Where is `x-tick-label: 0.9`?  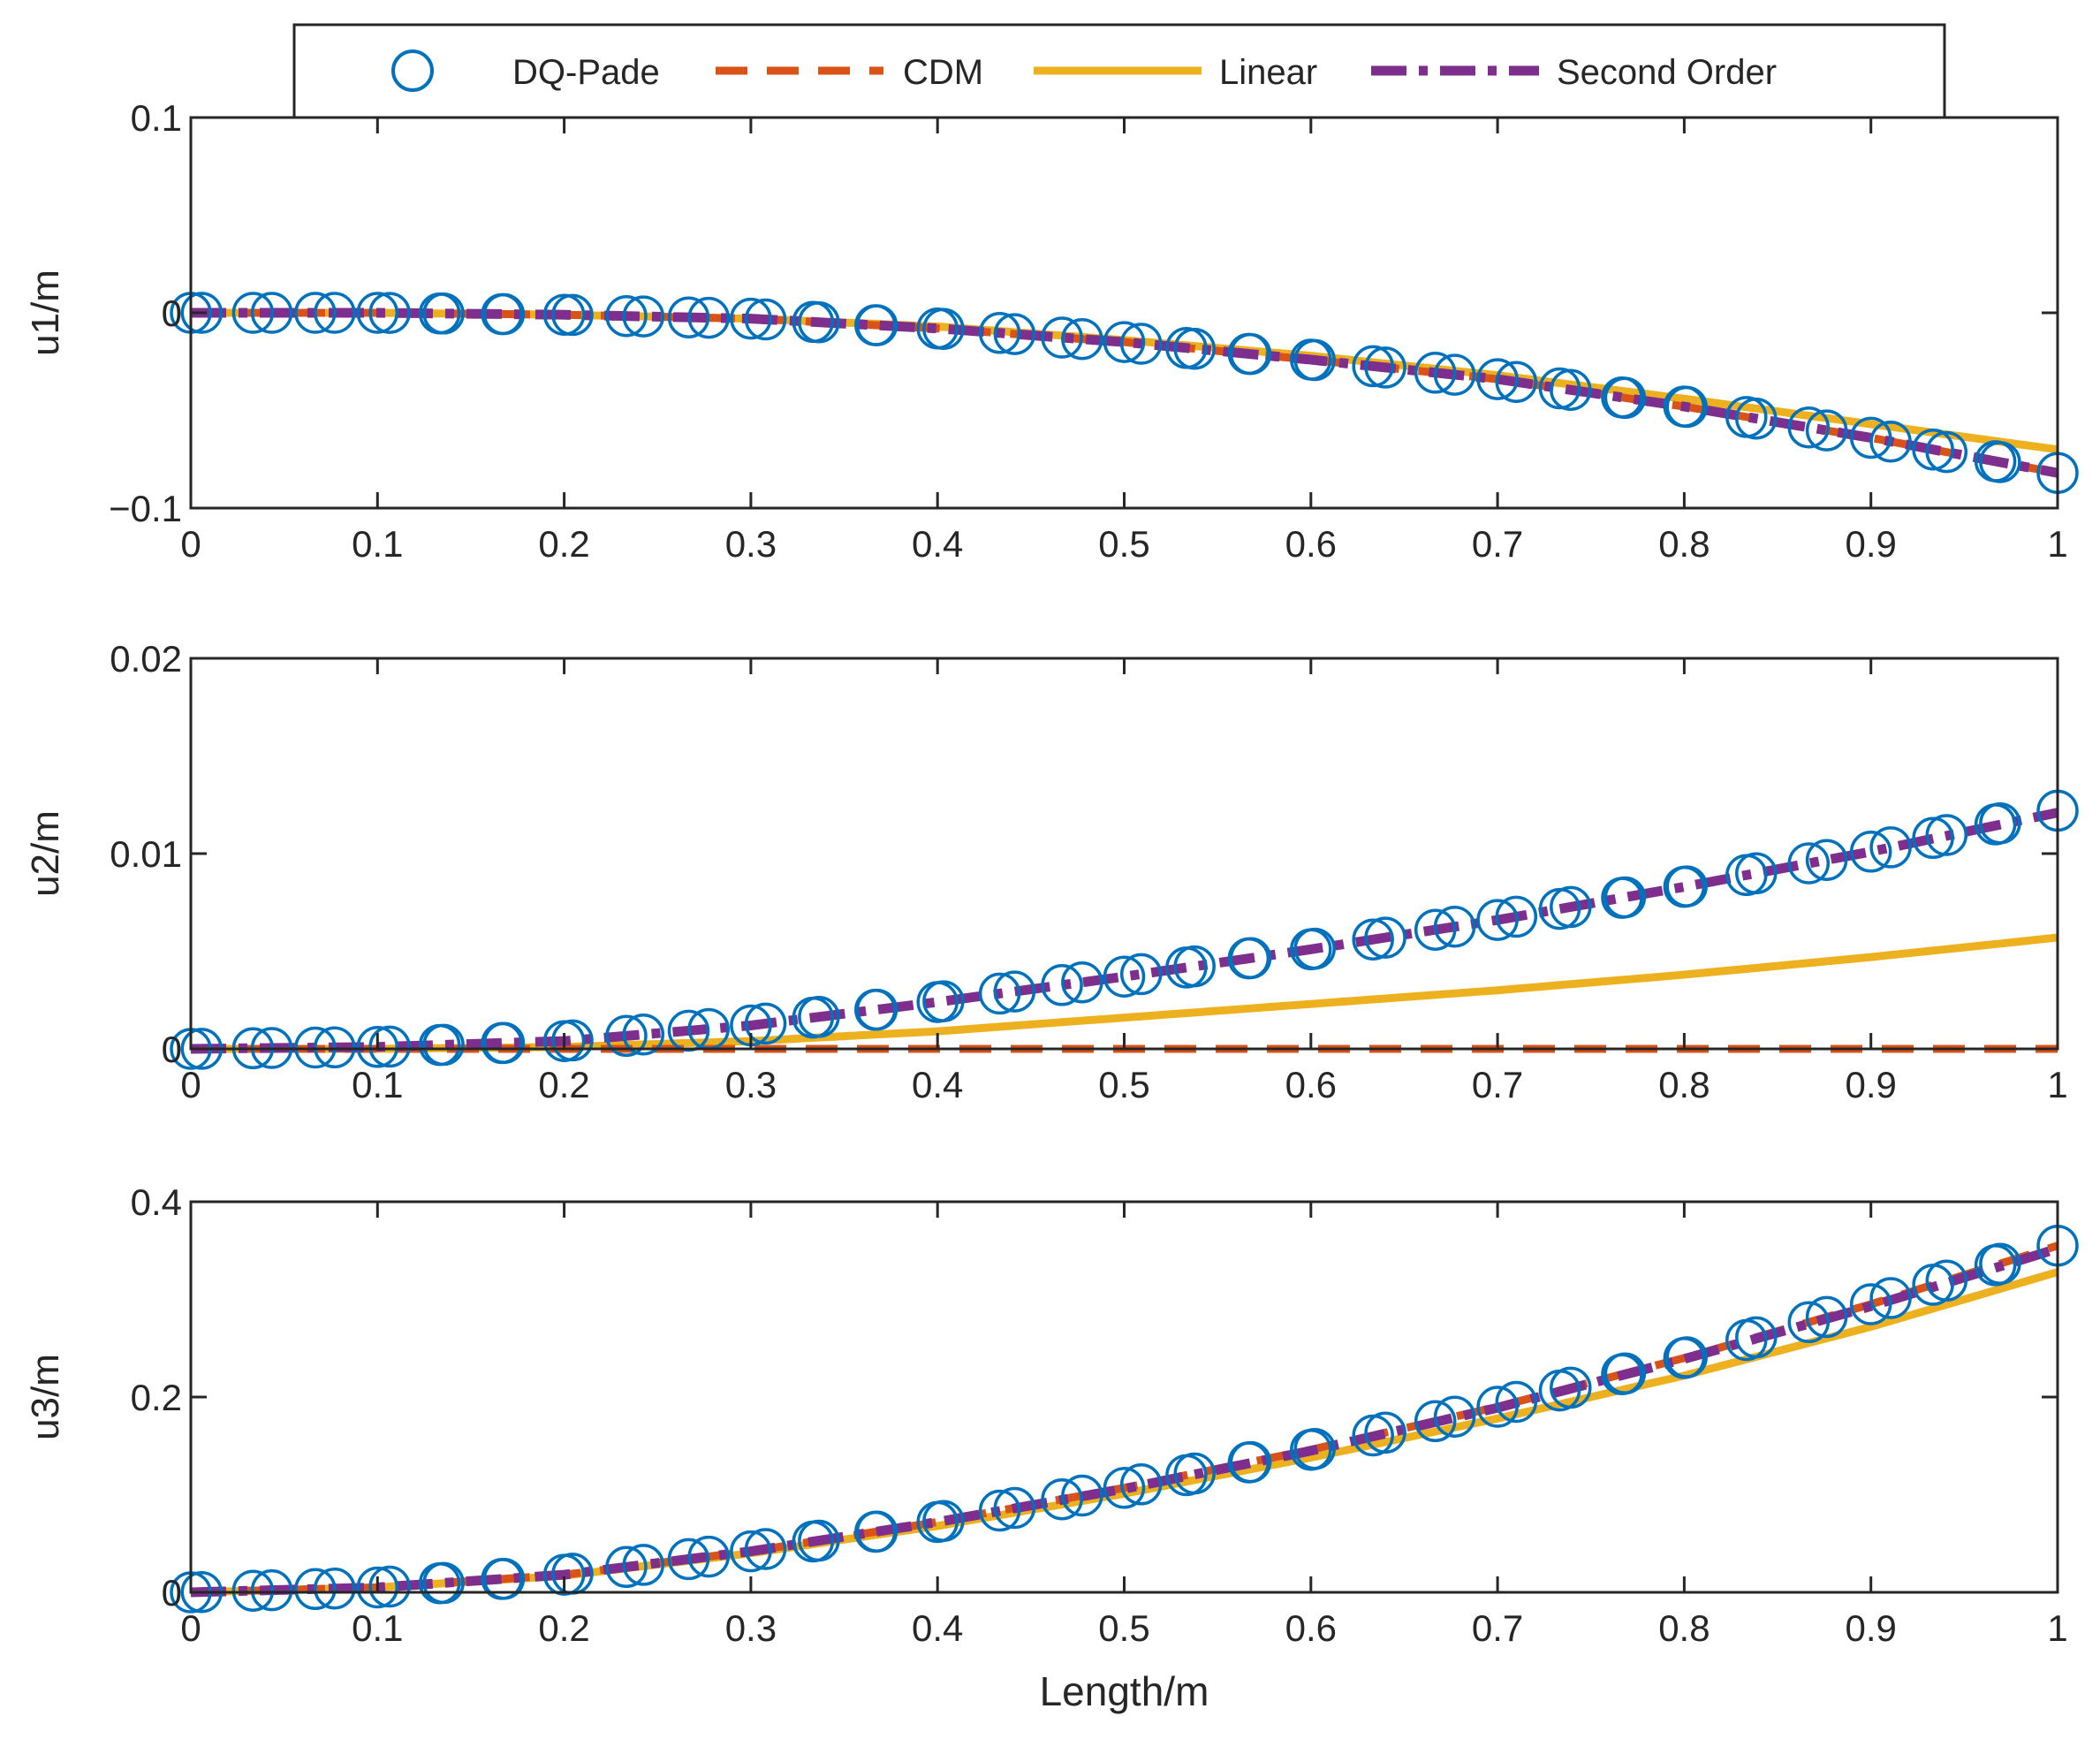 x-tick-label: 0.9 is located at coordinates (1871, 1628).